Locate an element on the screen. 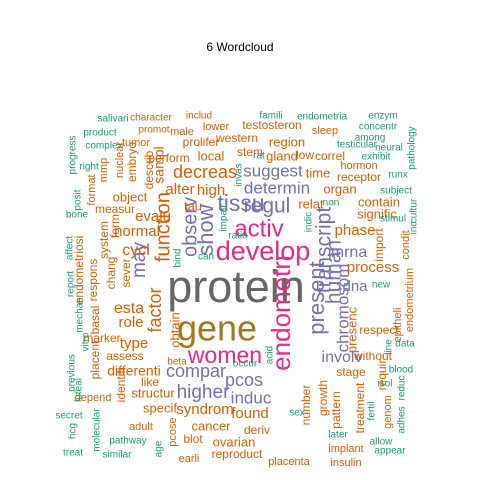 The height and width of the screenshot is (480, 480). word-neural: neural is located at coordinates (389, 148).